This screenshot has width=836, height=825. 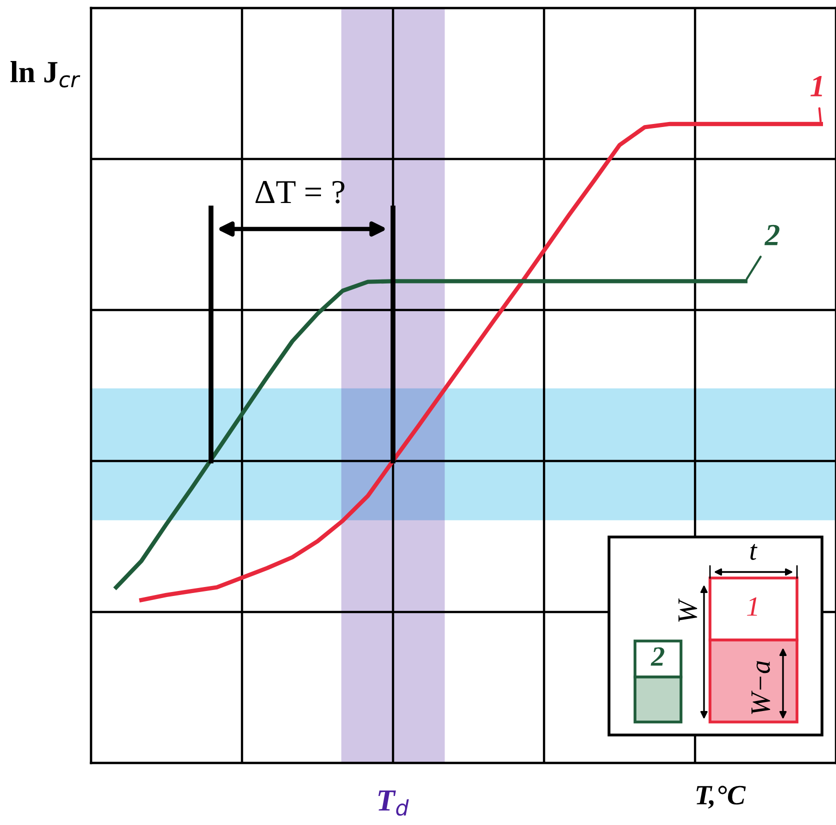 I want to click on annotation: W, so click(x=688, y=610).